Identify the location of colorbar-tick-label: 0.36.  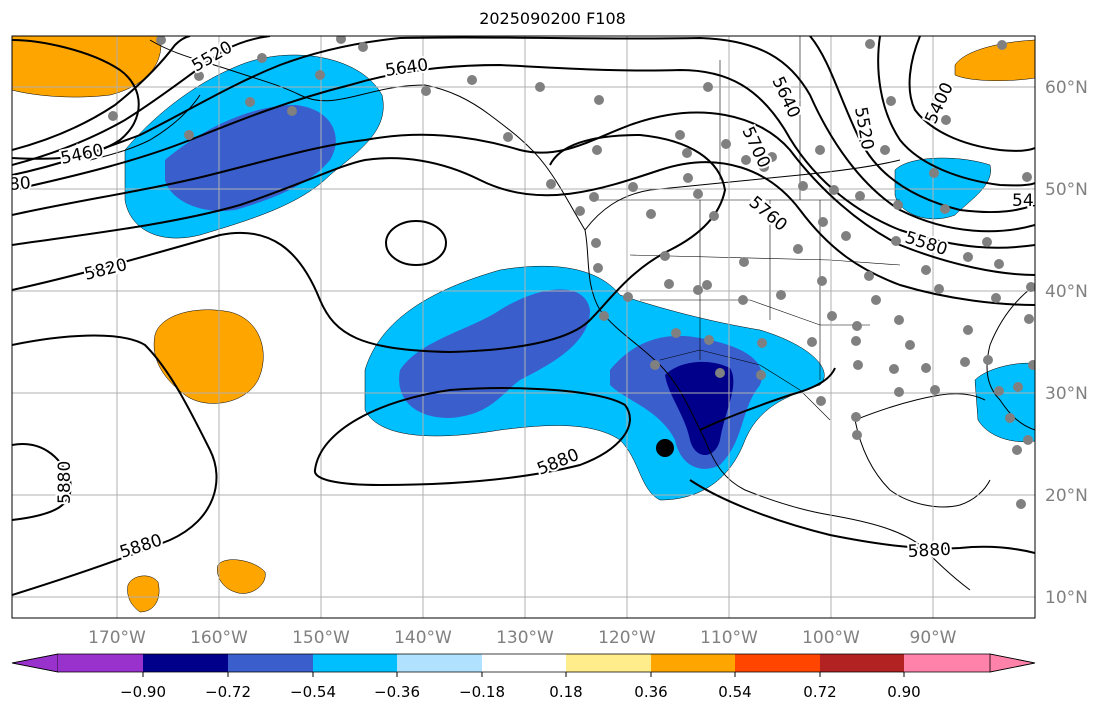
(650, 692).